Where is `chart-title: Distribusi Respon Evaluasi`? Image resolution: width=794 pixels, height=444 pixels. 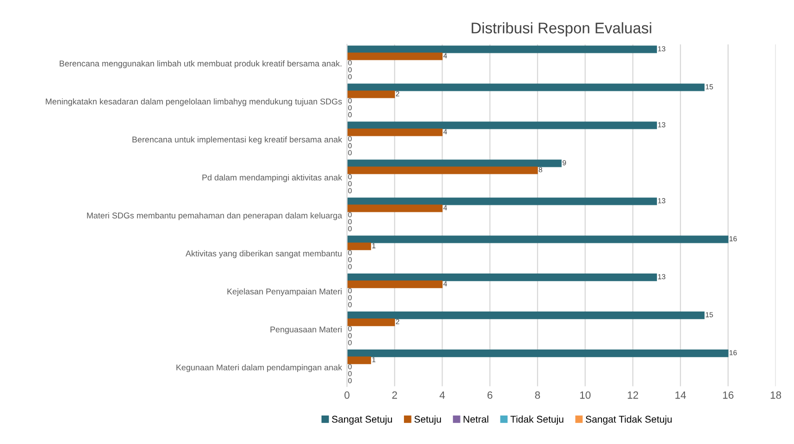
chart-title: Distribusi Respon Evaluasi is located at coordinates (562, 29).